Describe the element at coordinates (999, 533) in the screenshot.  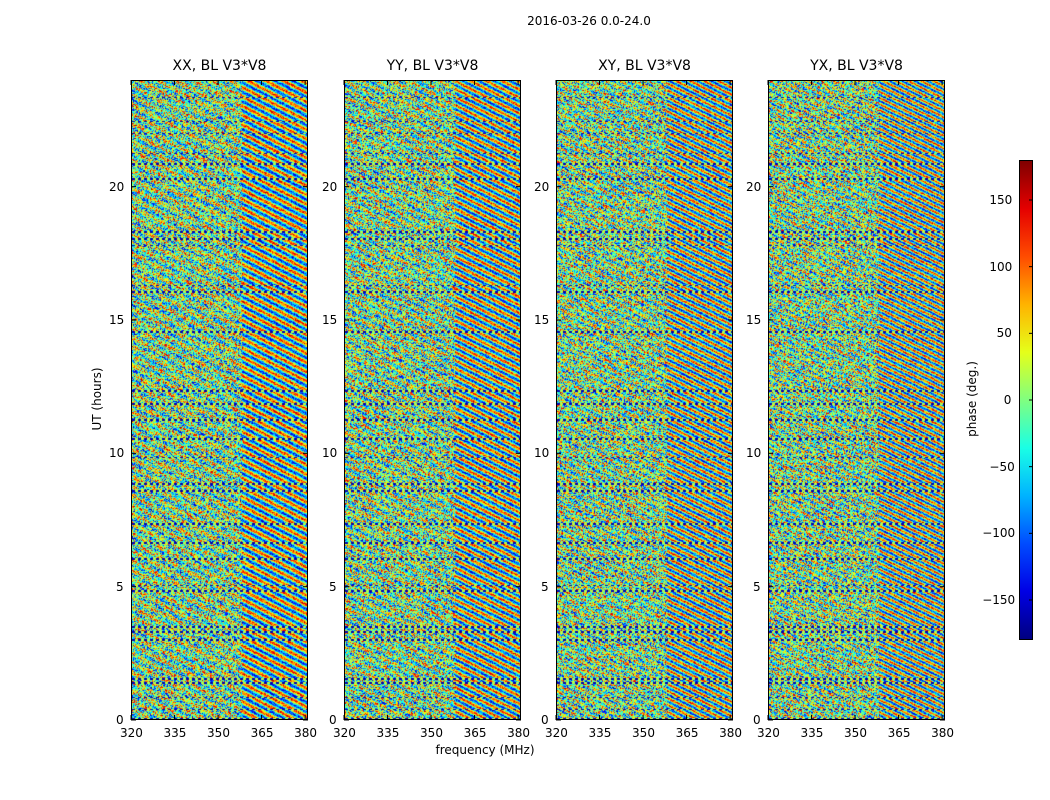
I see `colorbar-tick-label: −100` at that location.